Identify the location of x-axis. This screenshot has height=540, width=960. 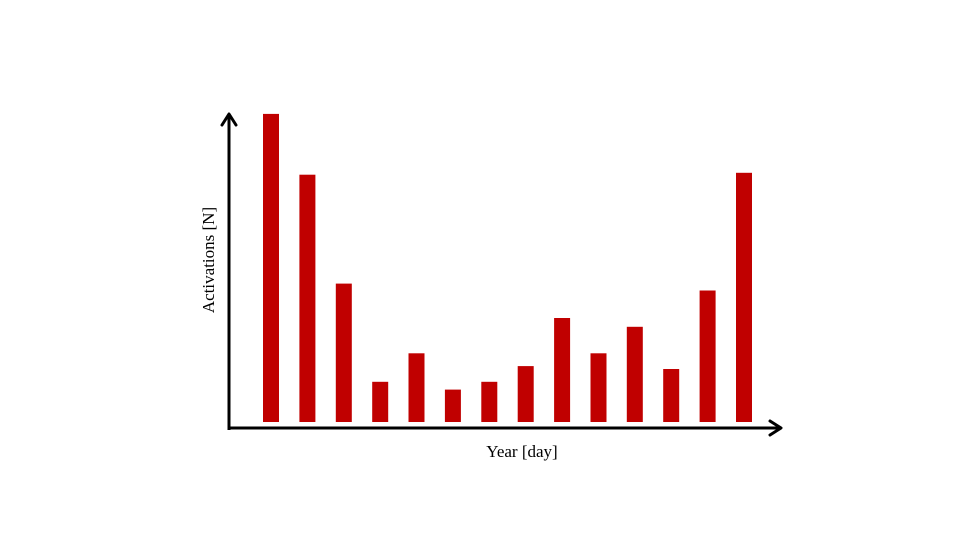
(505, 428).